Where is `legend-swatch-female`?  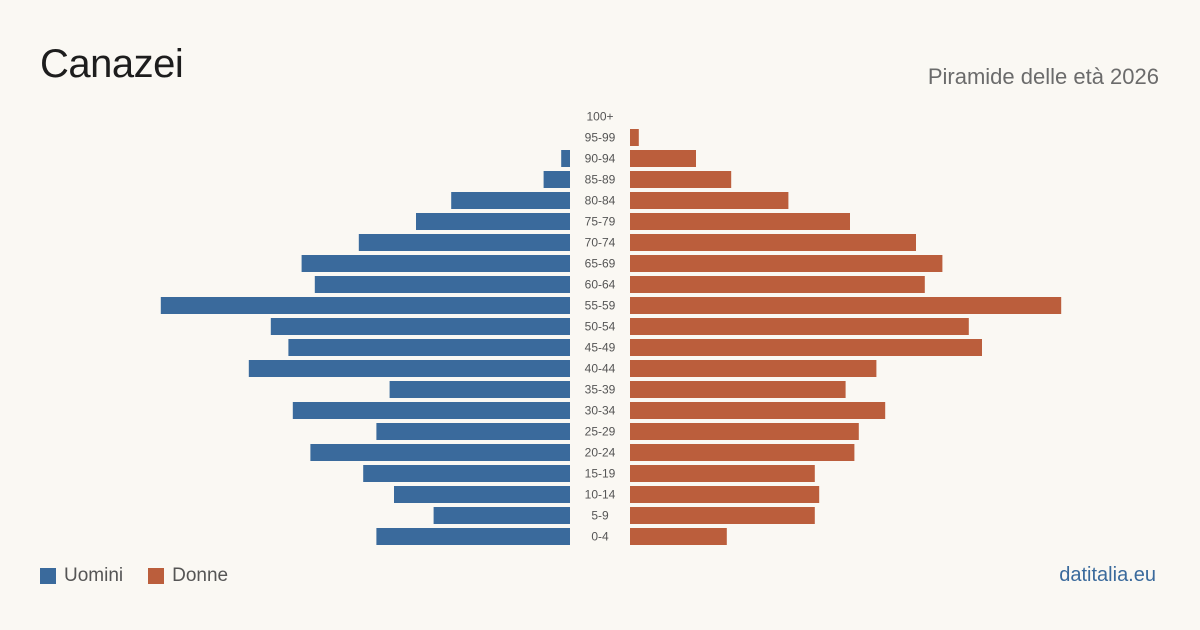
legend-swatch-female is located at coordinates (156, 576).